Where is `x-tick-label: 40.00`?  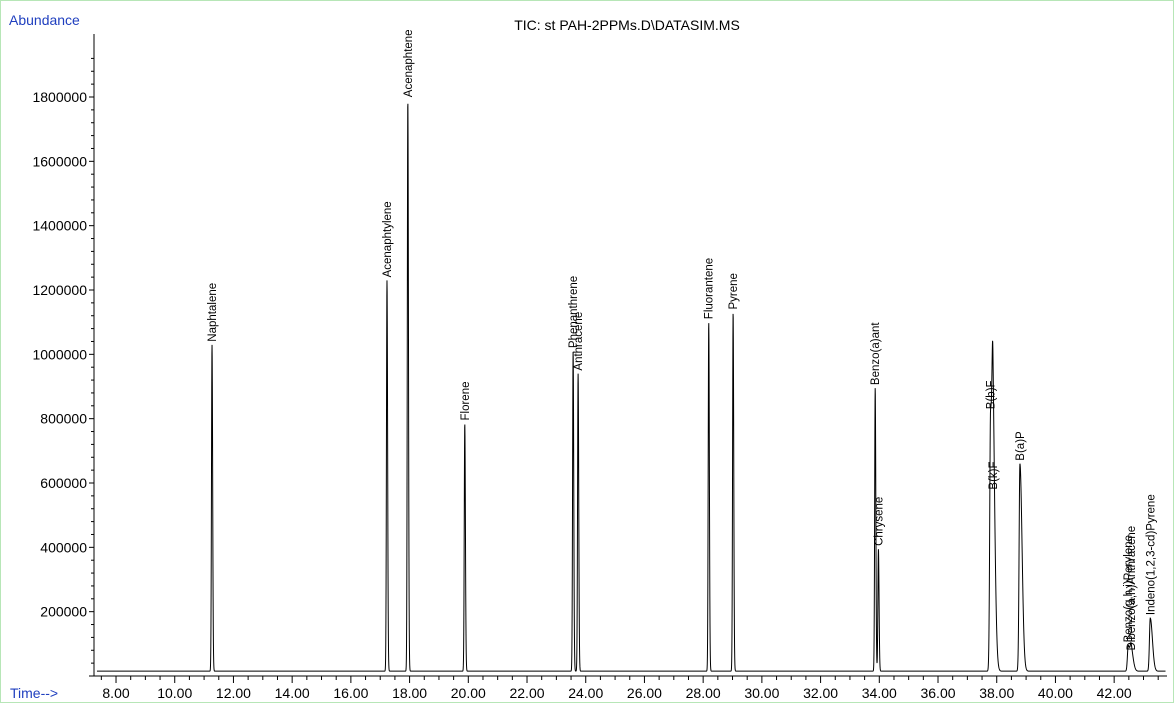 x-tick-label: 40.00 is located at coordinates (1055, 693).